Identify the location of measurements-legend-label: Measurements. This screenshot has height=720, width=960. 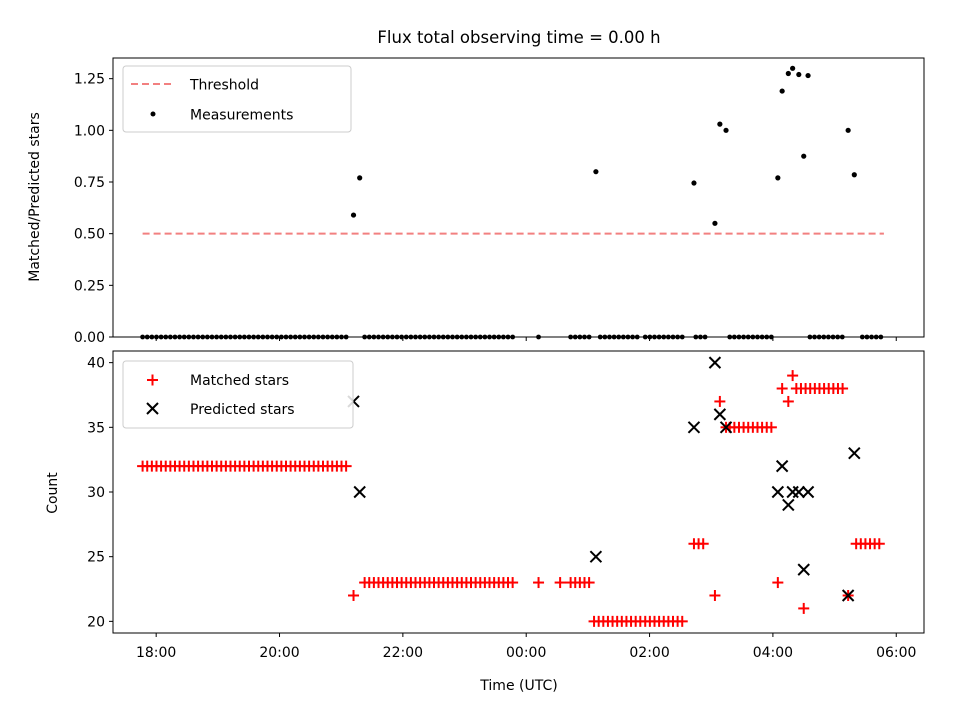
(241, 116).